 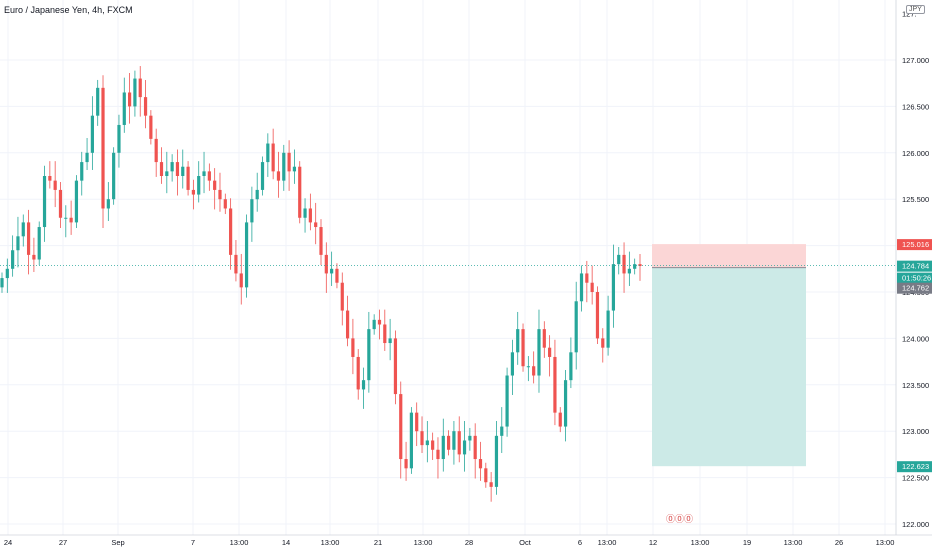 I want to click on time-tick-label: 28, so click(x=469, y=542).